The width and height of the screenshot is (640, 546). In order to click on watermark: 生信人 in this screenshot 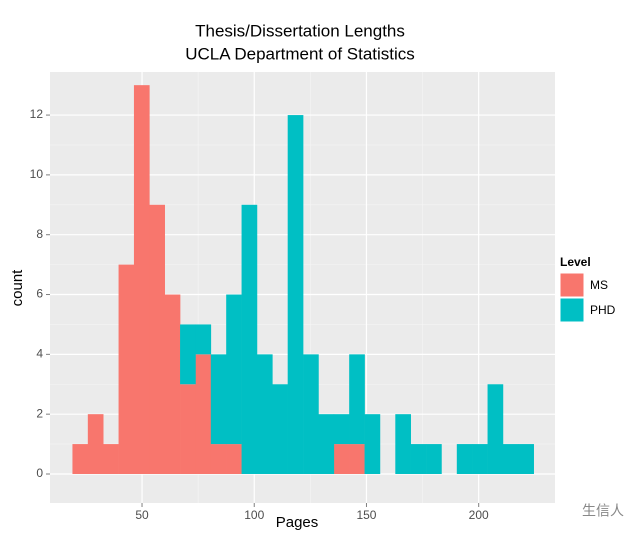, I will do `click(603, 511)`.